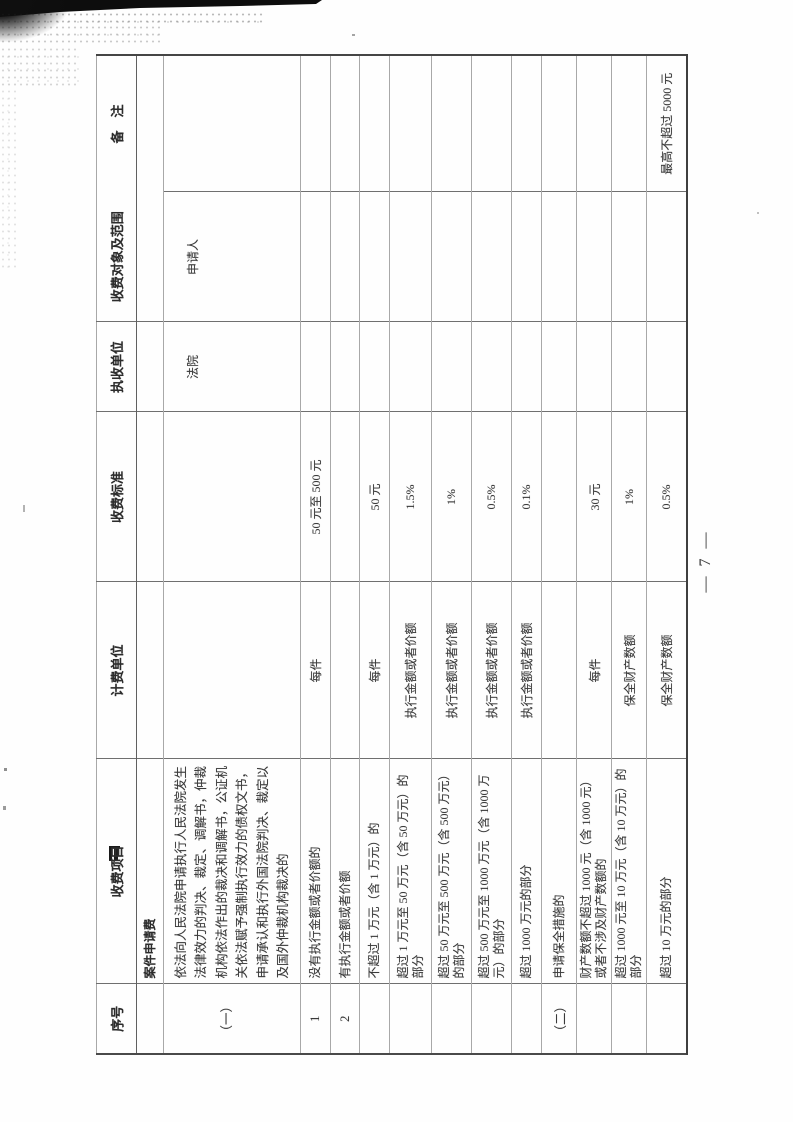 This screenshot has height=1122, width=793. I want to click on cell-item: 没有执行金额或者价额的, so click(315, 871).